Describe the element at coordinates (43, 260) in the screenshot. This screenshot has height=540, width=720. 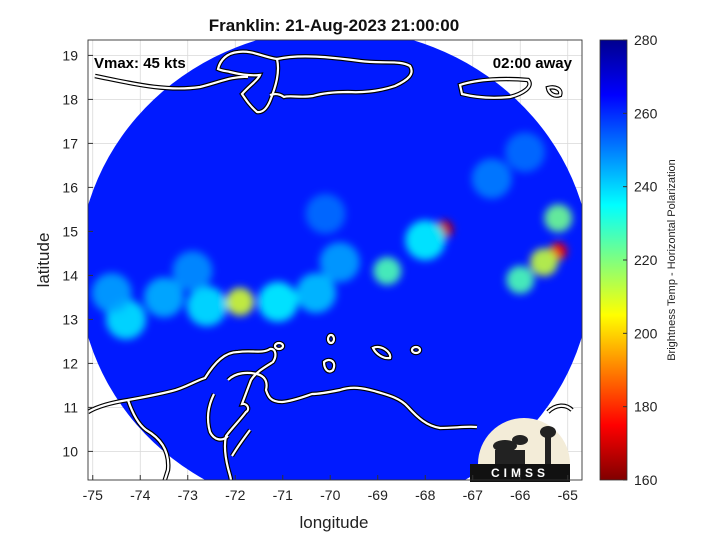
I see `y-axis-label: latitude` at that location.